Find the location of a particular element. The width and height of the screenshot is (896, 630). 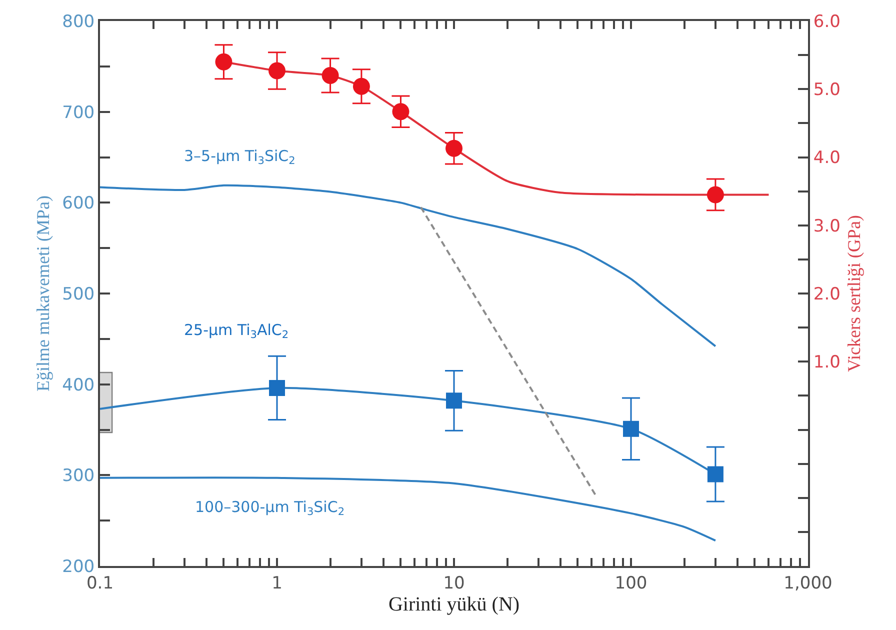

x-tick-label: 1 is located at coordinates (277, 583).